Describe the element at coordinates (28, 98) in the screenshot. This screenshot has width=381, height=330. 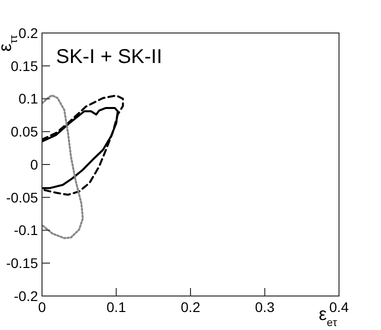
I see `y-tick-label: 0.1` at that location.